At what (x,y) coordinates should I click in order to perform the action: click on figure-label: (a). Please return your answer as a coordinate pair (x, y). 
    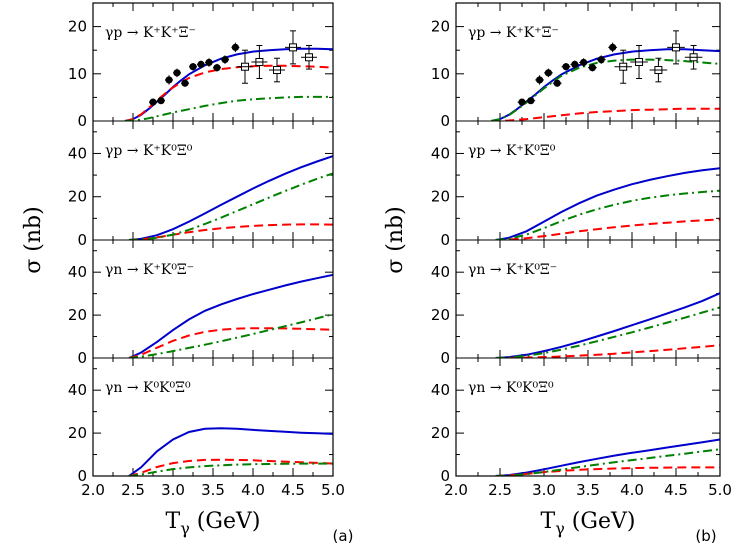
    Looking at the image, I should click on (343, 536).